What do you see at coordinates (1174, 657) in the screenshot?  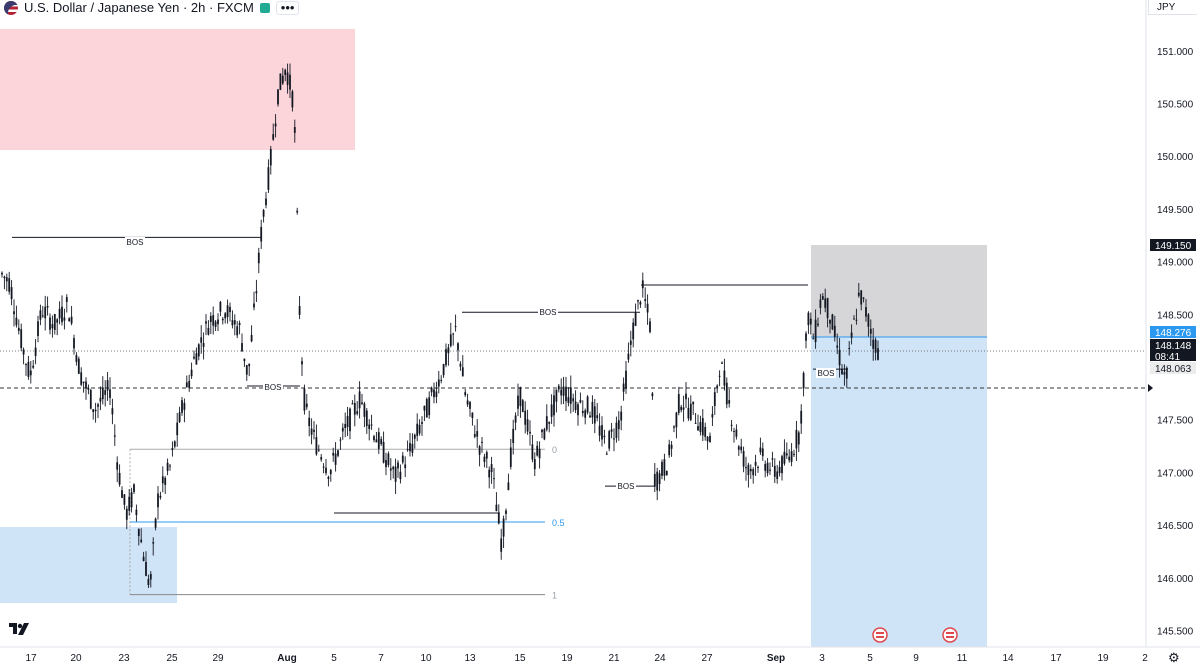 I see `gear-icon: ⚙` at bounding box center [1174, 657].